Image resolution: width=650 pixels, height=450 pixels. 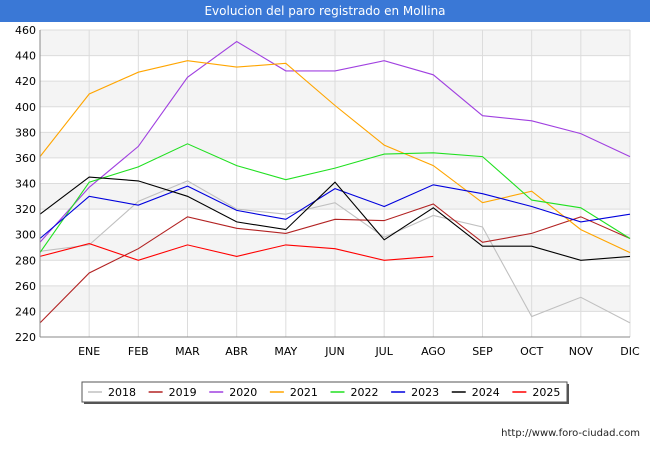 I want to click on legend-label-2022: 2022, so click(x=365, y=392).